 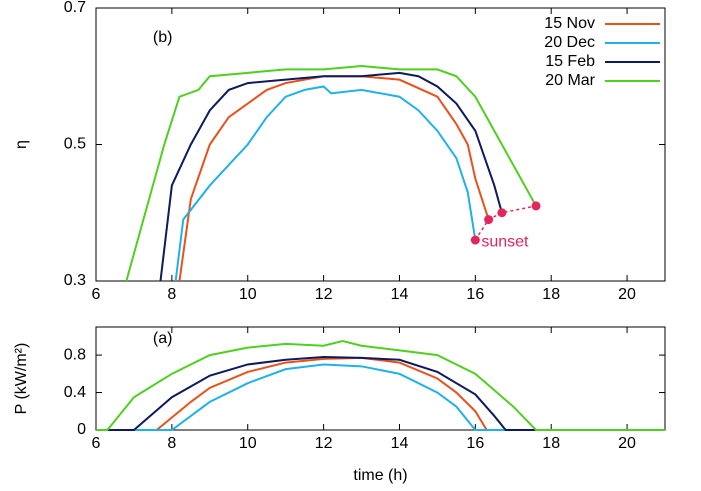 What do you see at coordinates (75, 144) in the screenshot?
I see `y-tick-label: 0.5` at bounding box center [75, 144].